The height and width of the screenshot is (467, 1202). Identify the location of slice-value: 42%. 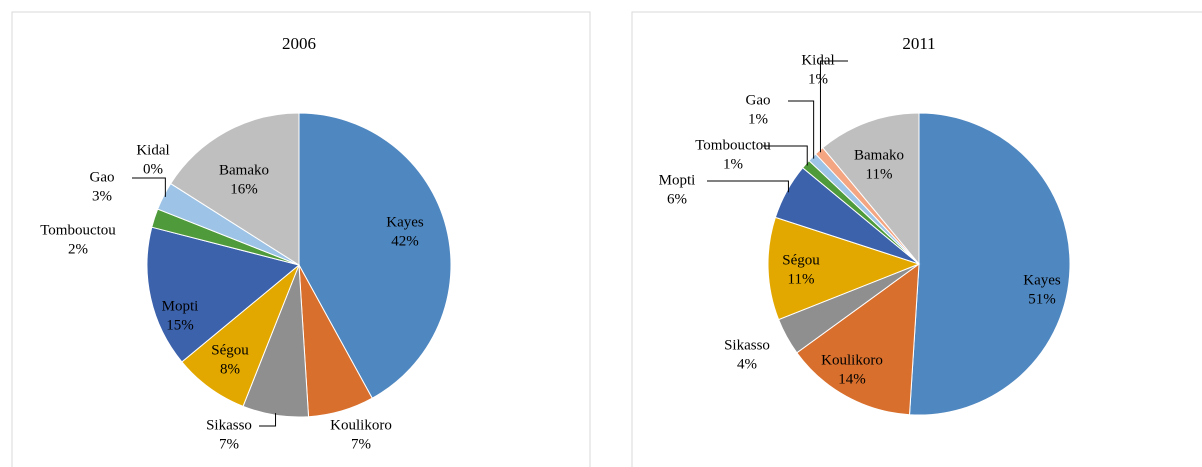
(405, 241).